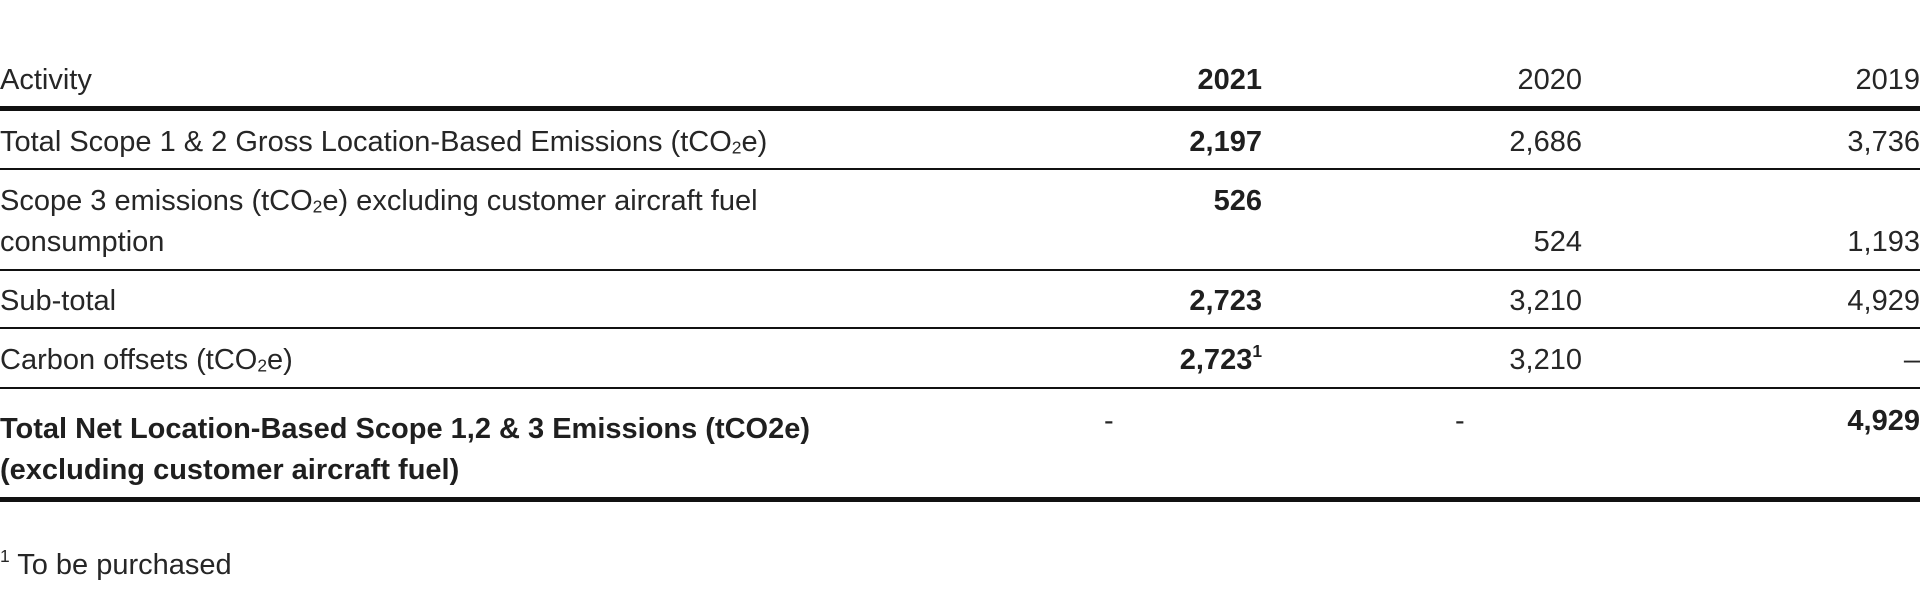 The width and height of the screenshot is (1920, 593). Describe the element at coordinates (1549, 80) in the screenshot. I see `header-2020: 2020` at that location.